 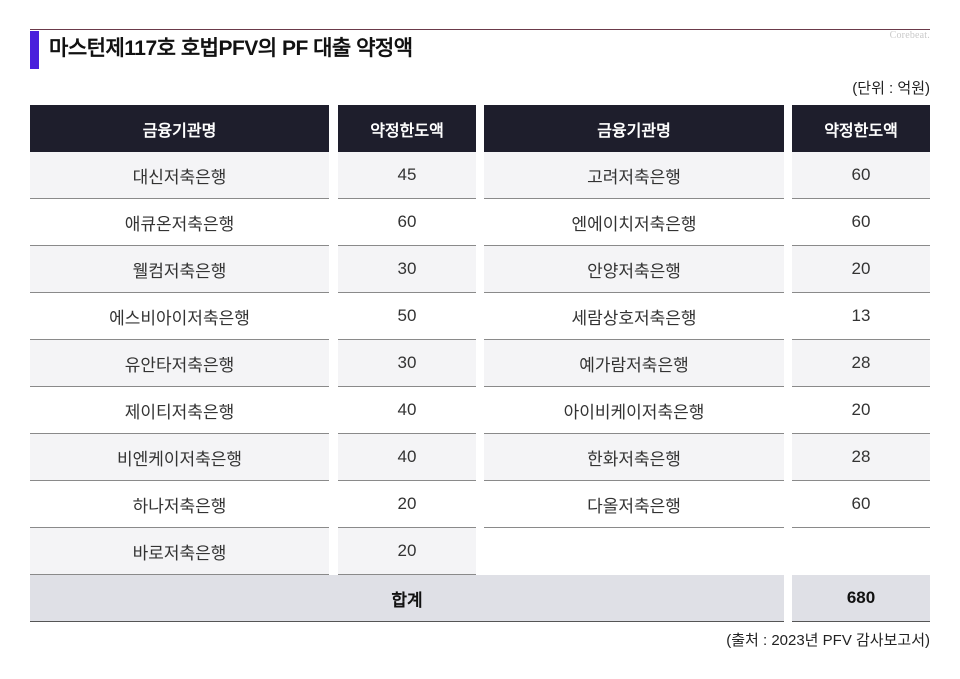 What do you see at coordinates (179, 410) in the screenshot?
I see `table-cell: 제이티저축은행` at bounding box center [179, 410].